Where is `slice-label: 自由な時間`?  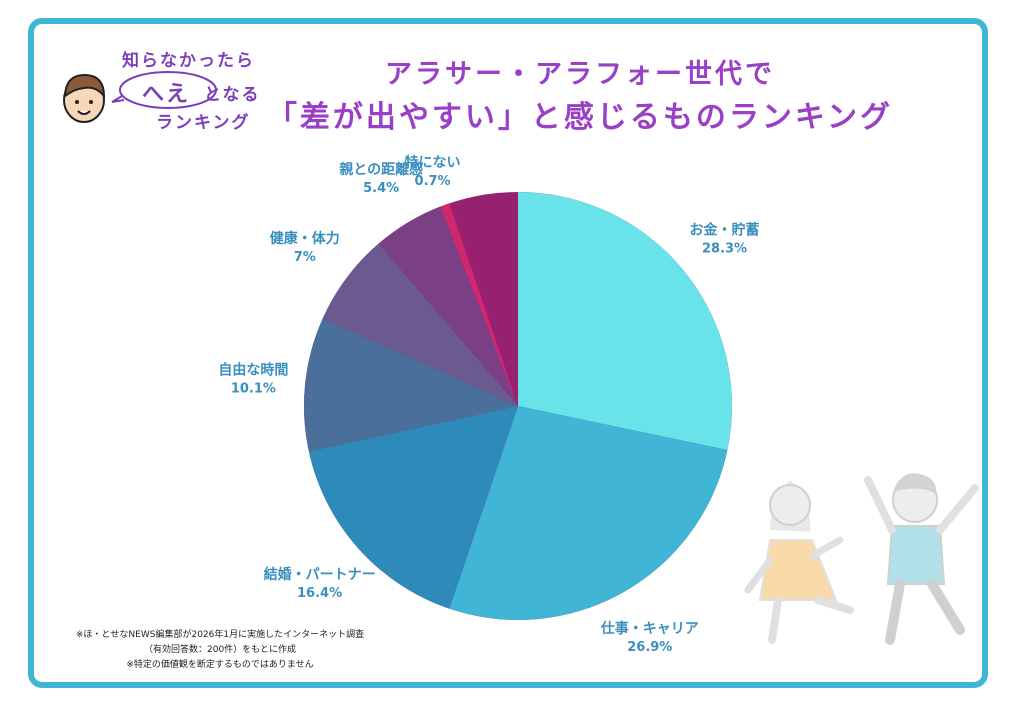 slice-label: 自由な時間 is located at coordinates (253, 369).